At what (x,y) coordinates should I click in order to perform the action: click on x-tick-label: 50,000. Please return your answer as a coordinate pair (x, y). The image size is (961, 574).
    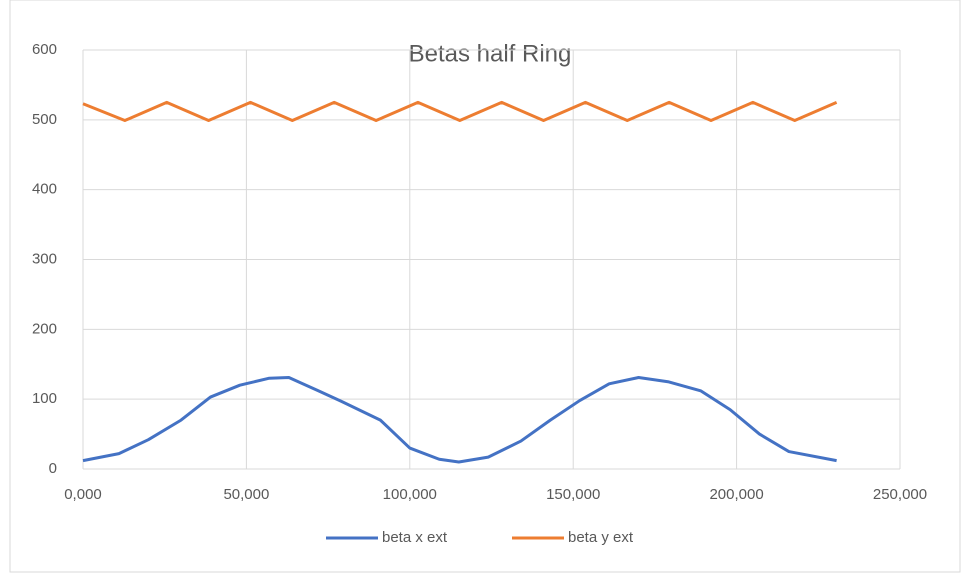
    Looking at the image, I should click on (246, 494).